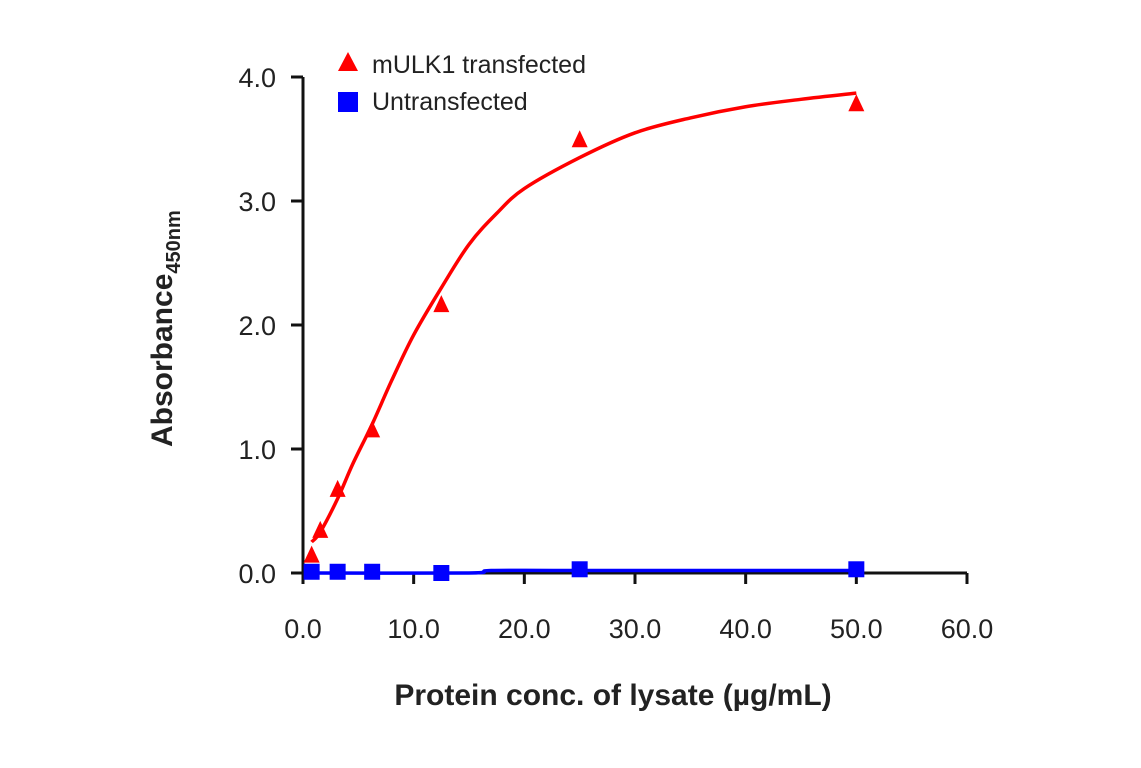 The image size is (1141, 768). What do you see at coordinates (967, 629) in the screenshot?
I see `x-tick-label: 60.0` at bounding box center [967, 629].